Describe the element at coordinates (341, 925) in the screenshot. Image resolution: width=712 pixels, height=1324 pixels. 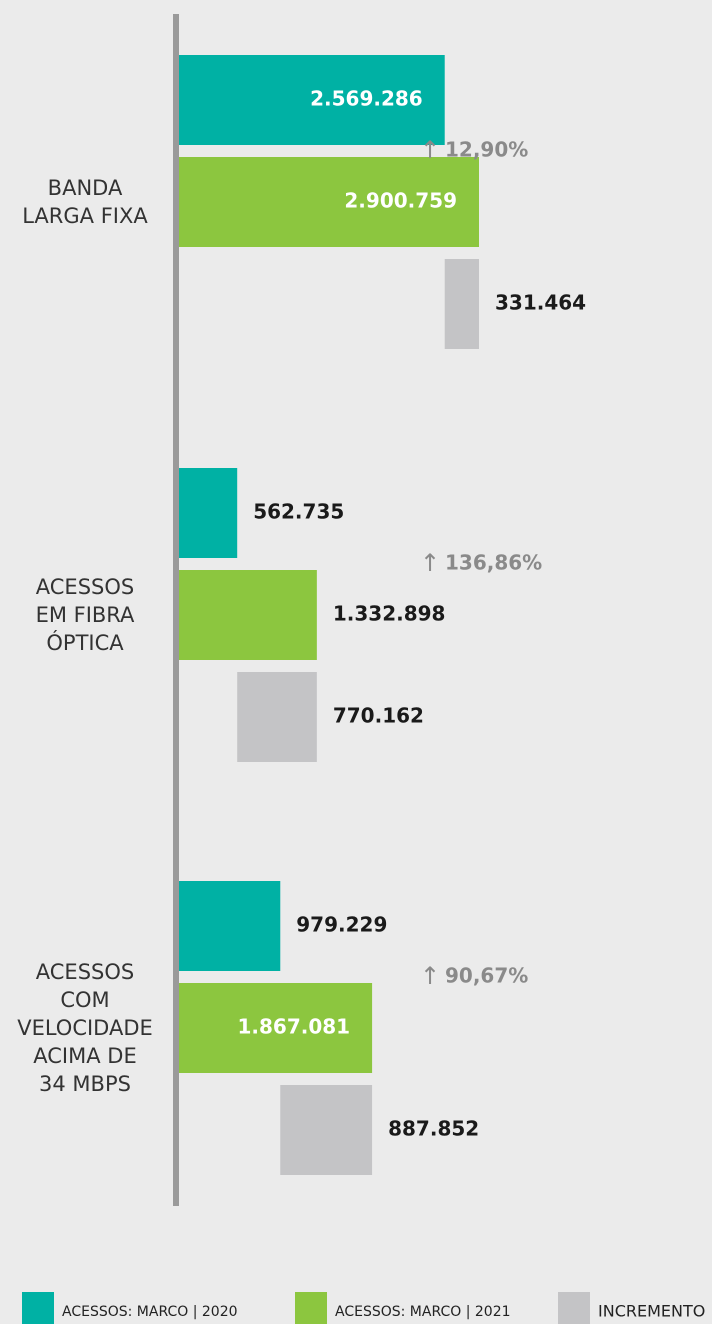
I see `value-label: 979.229` at that location.